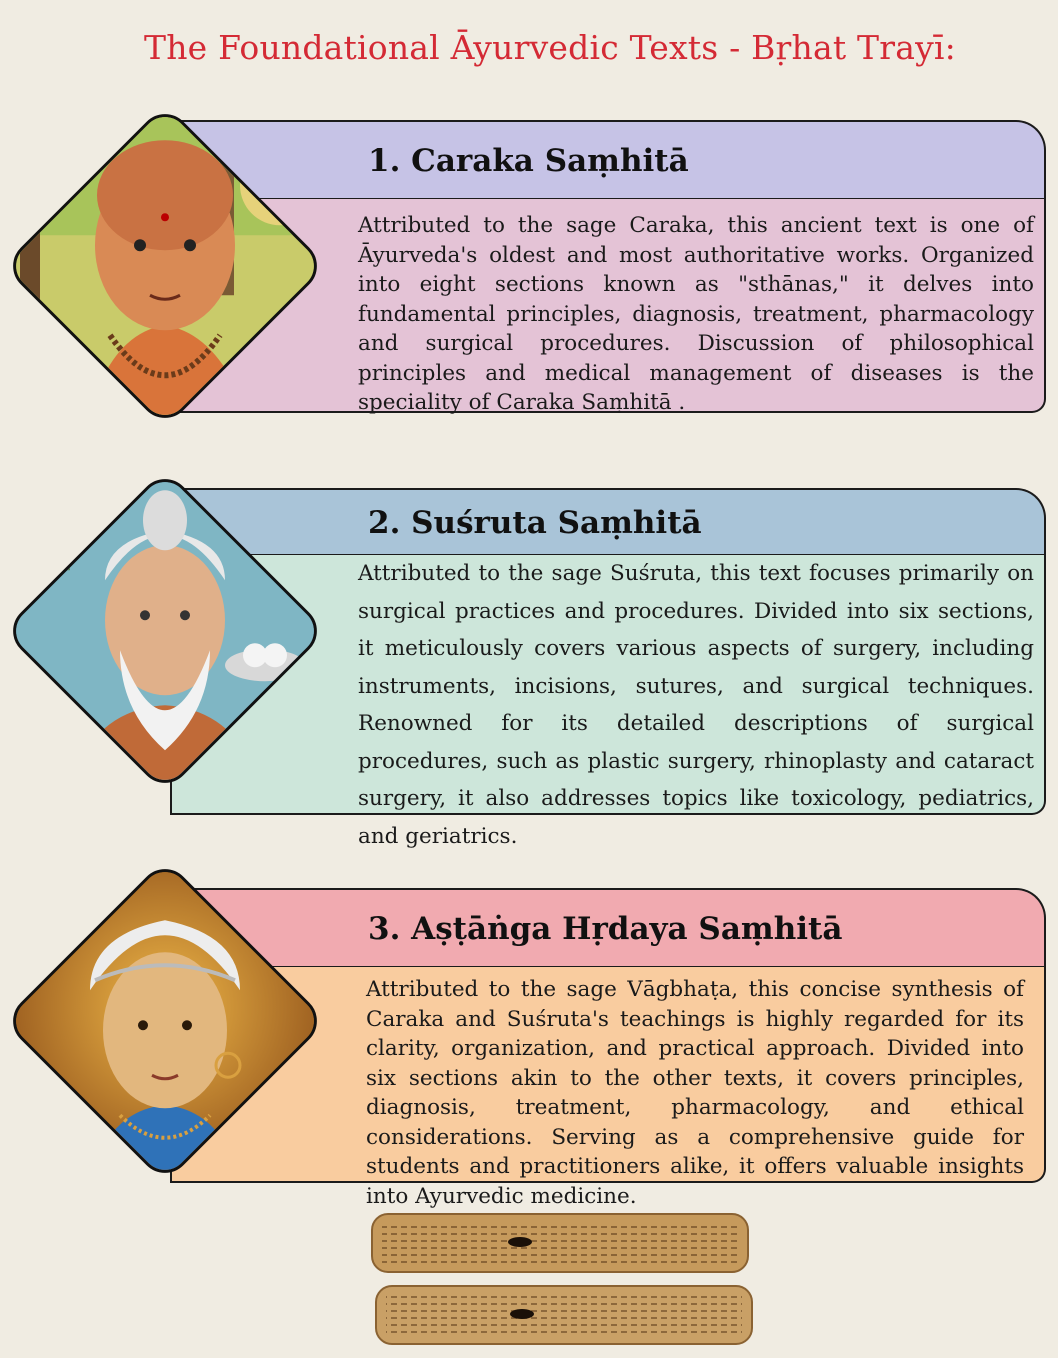  What do you see at coordinates (165, 1021) in the screenshot?
I see `sage-vagbhata-portrait` at bounding box center [165, 1021].